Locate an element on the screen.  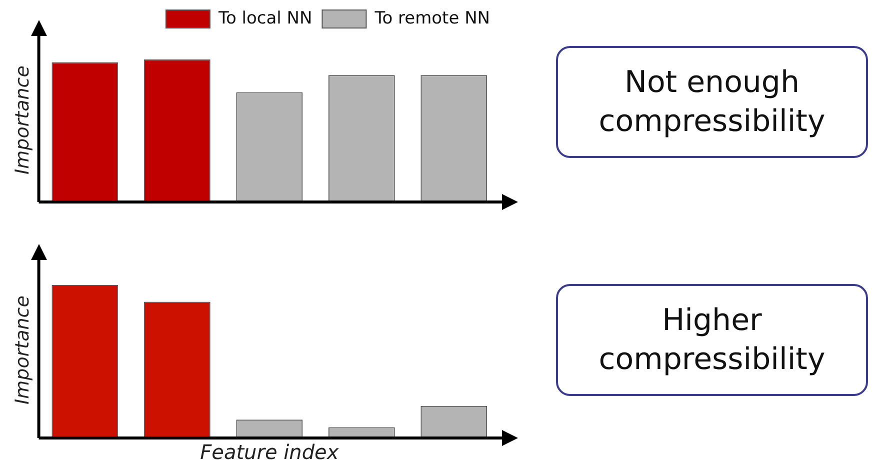
legend-label: To remote NN is located at coordinates (432, 18).